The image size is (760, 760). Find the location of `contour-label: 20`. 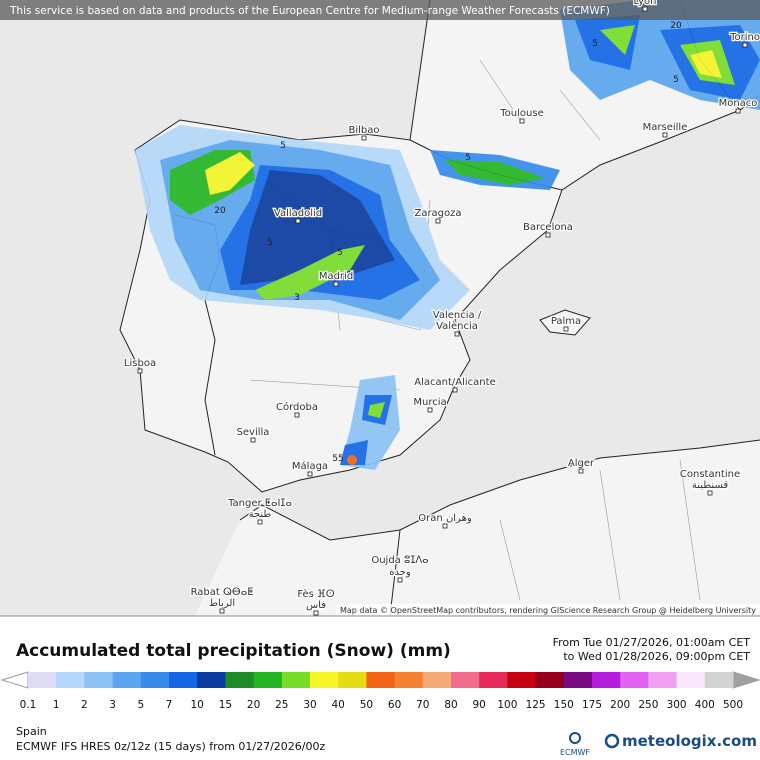

contour-label: 20 is located at coordinates (676, 26).